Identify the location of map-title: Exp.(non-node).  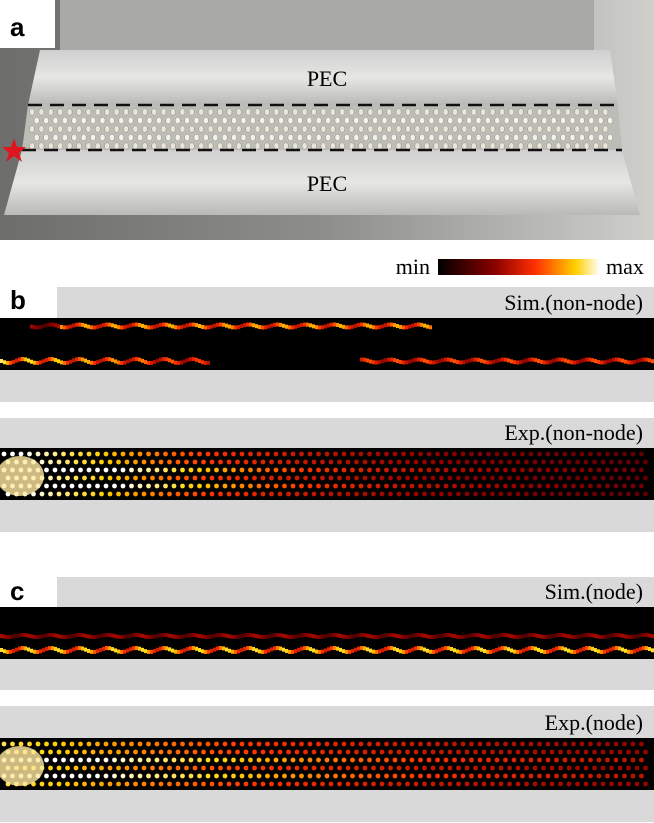
(573, 432).